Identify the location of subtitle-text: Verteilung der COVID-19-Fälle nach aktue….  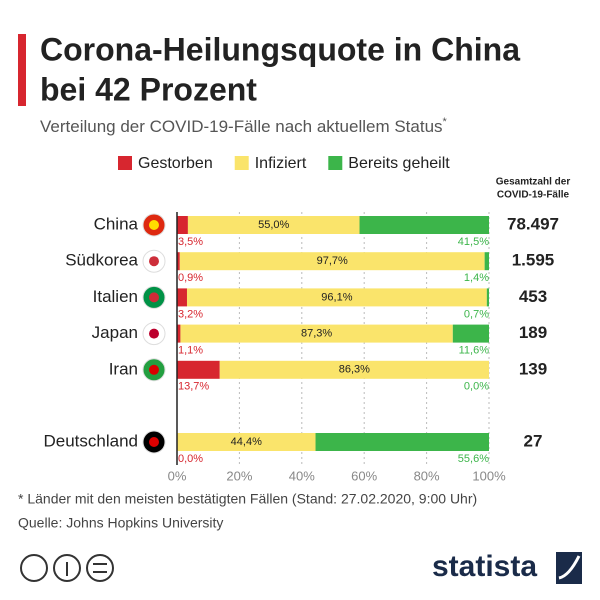
(241, 126).